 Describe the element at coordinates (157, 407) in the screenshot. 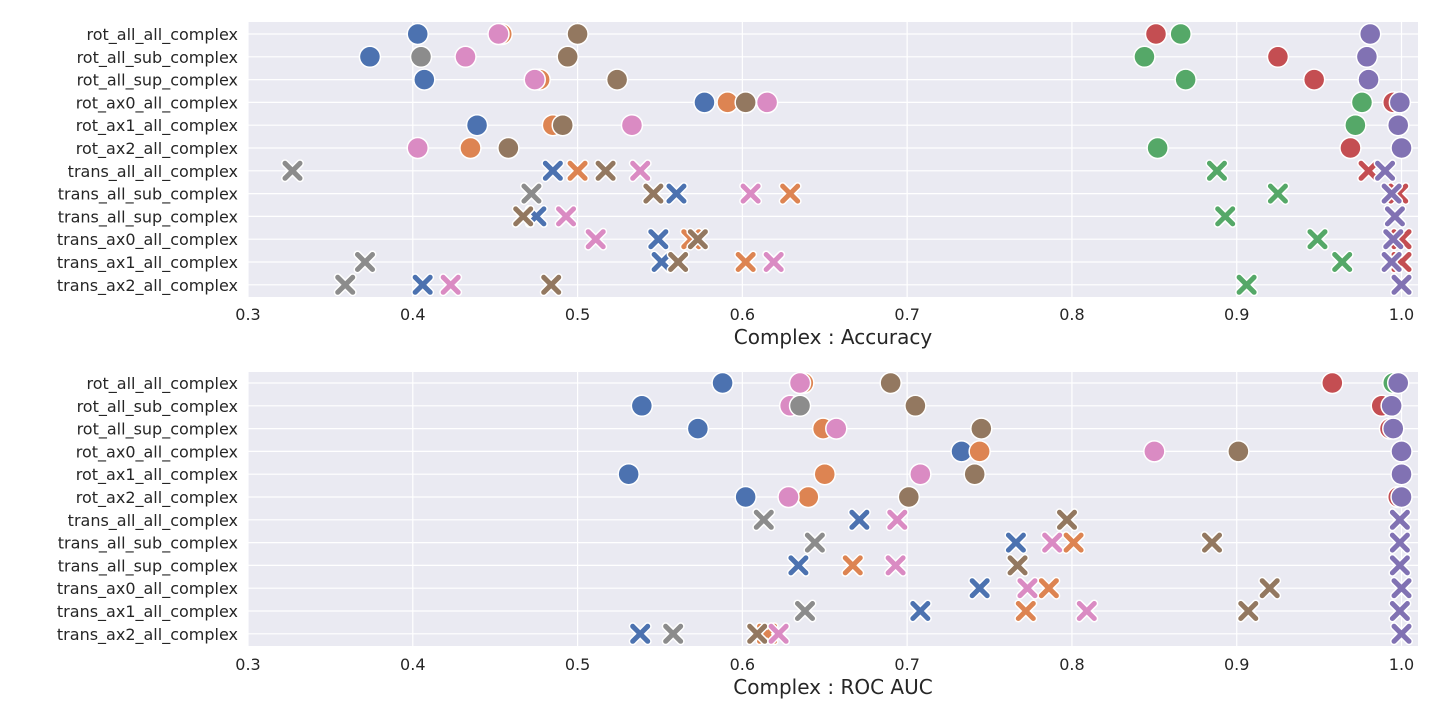

I see `y-tick-label: rot_all_sub_complex` at that location.